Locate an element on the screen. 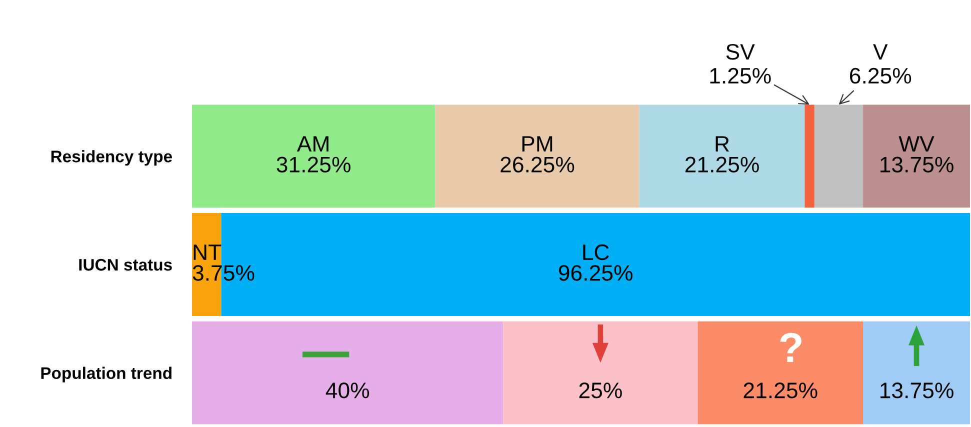  text: SV 1.25% is located at coordinates (740, 64).